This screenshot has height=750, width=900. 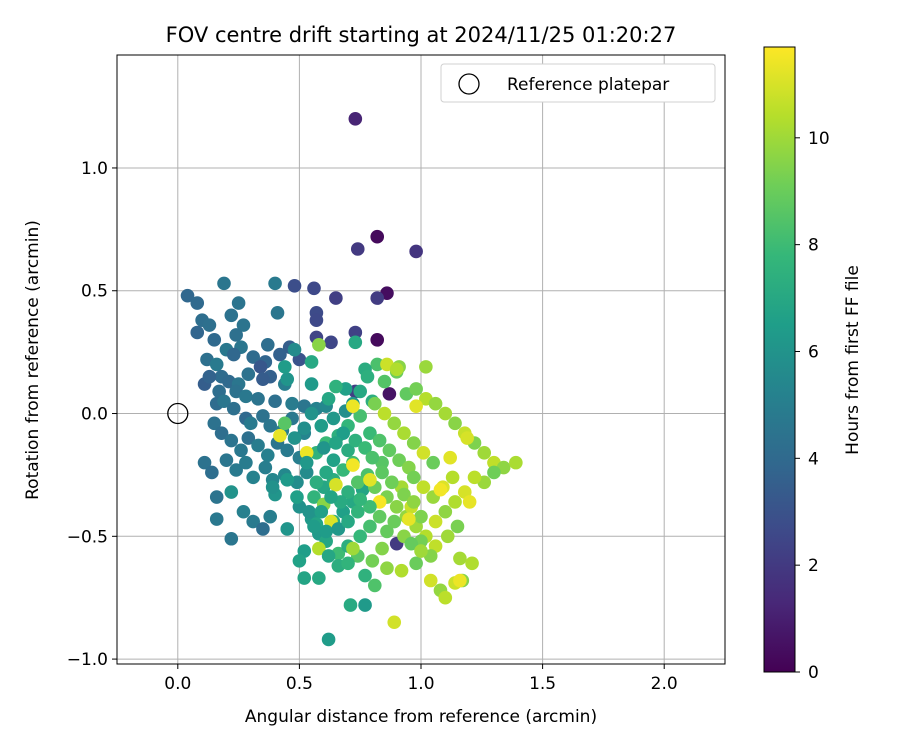 I want to click on y-tick-label: −0.5, so click(x=87, y=537).